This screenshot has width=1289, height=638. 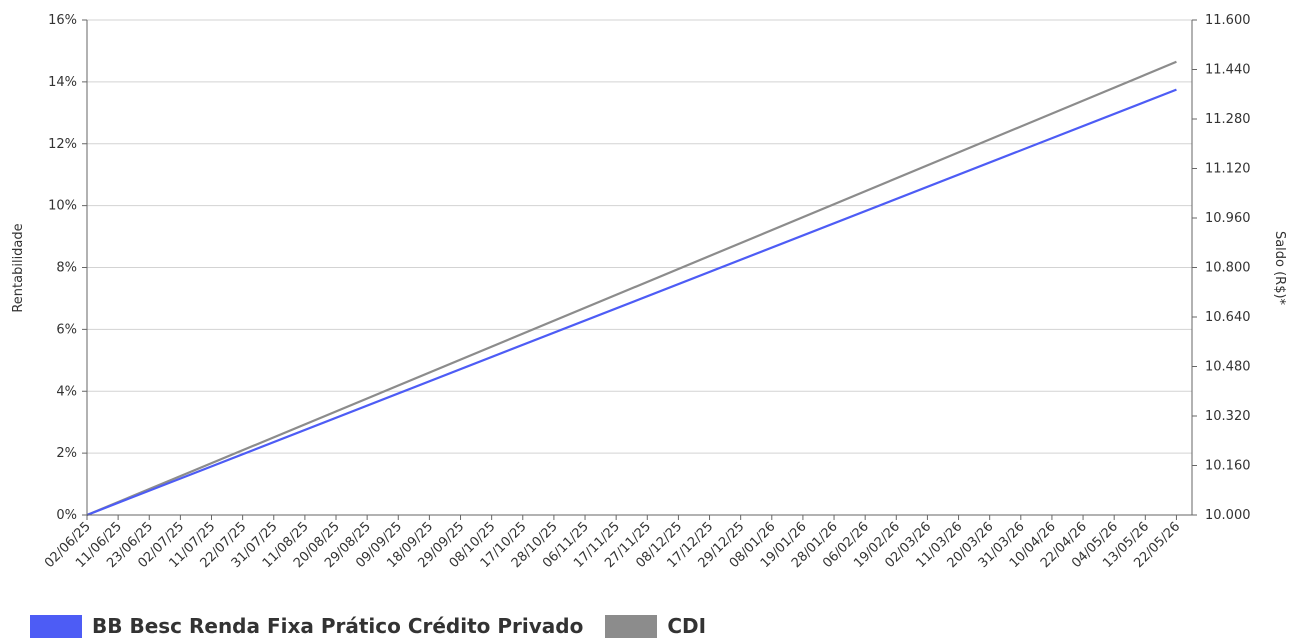 I want to click on y-tick-label: 6%, so click(x=66, y=329).